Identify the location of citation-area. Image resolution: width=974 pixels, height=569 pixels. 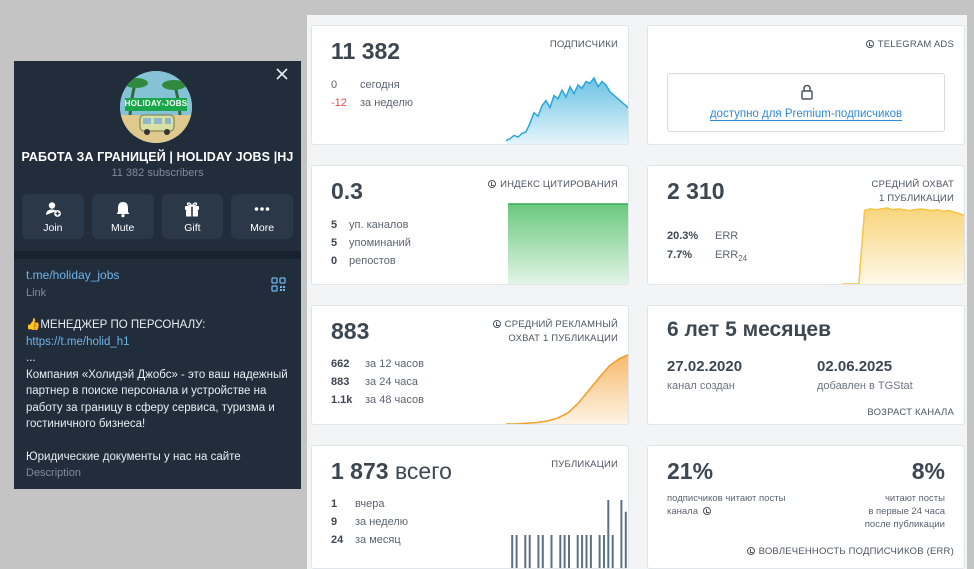
(568, 244).